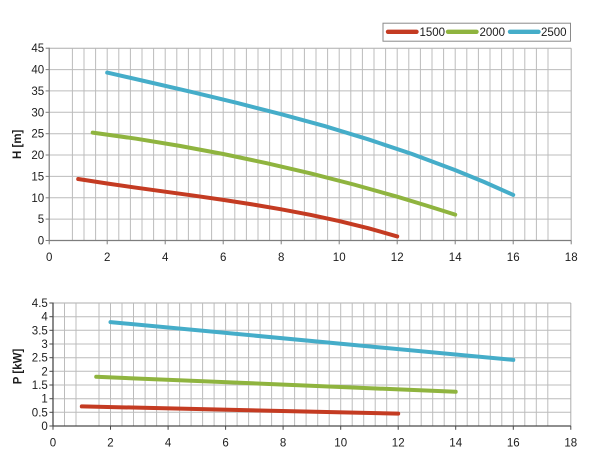  Describe the element at coordinates (37, 113) in the screenshot. I see `svg-text: 30` at that location.